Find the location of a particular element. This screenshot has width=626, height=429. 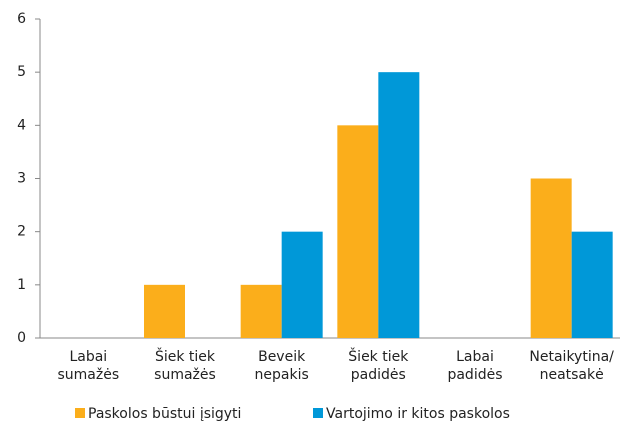

y-tick-label: 1 is located at coordinates (21, 285).